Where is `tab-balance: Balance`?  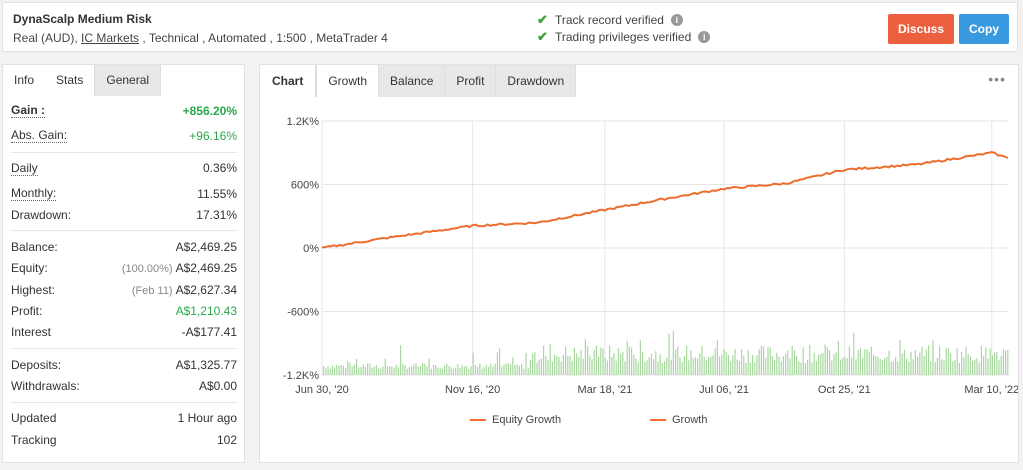
tab-balance: Balance is located at coordinates (412, 81).